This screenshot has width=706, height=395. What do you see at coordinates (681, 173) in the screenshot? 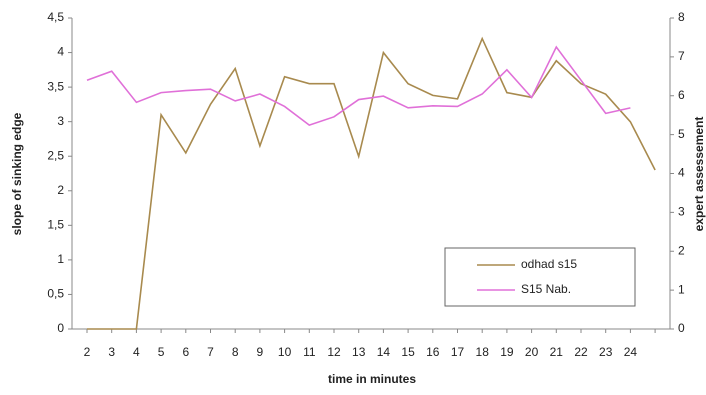
I see `y2-tick-label: 4` at bounding box center [681, 173].